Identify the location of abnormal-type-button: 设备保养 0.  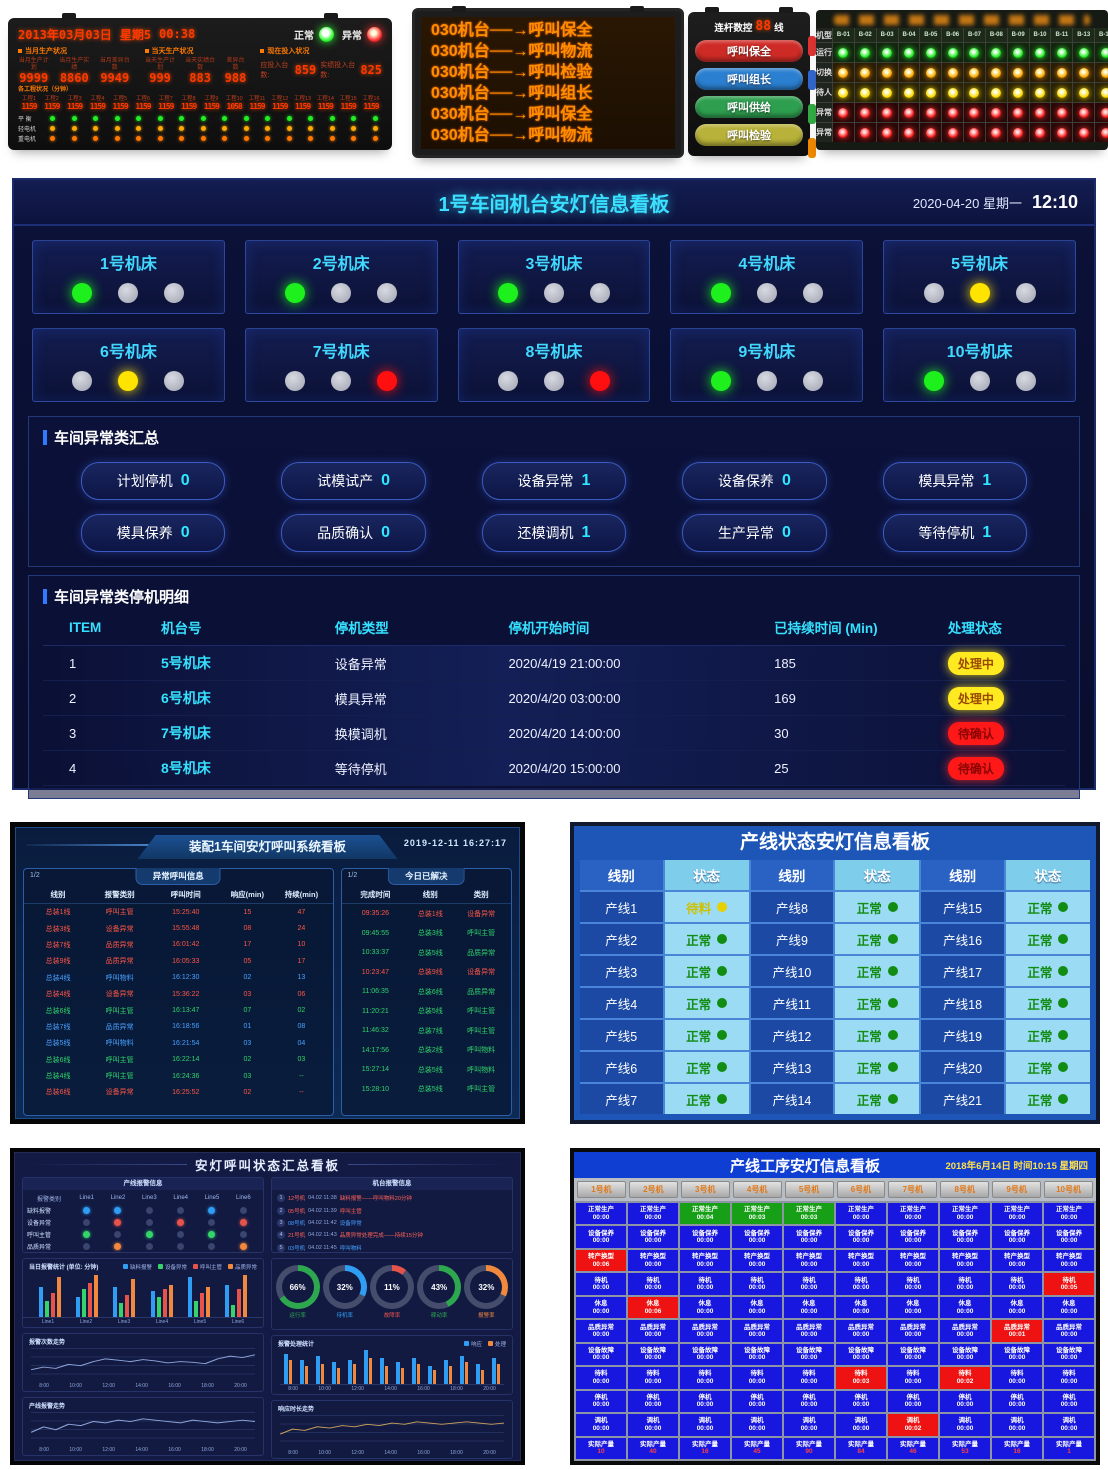
(754, 481).